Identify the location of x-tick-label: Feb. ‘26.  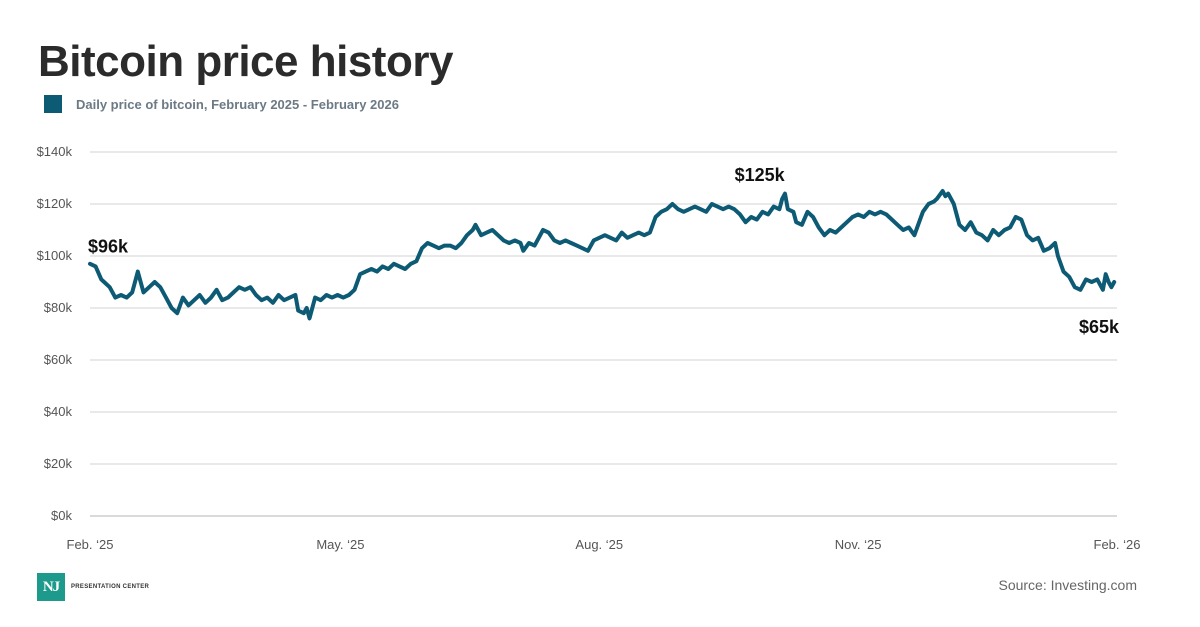
(1117, 544).